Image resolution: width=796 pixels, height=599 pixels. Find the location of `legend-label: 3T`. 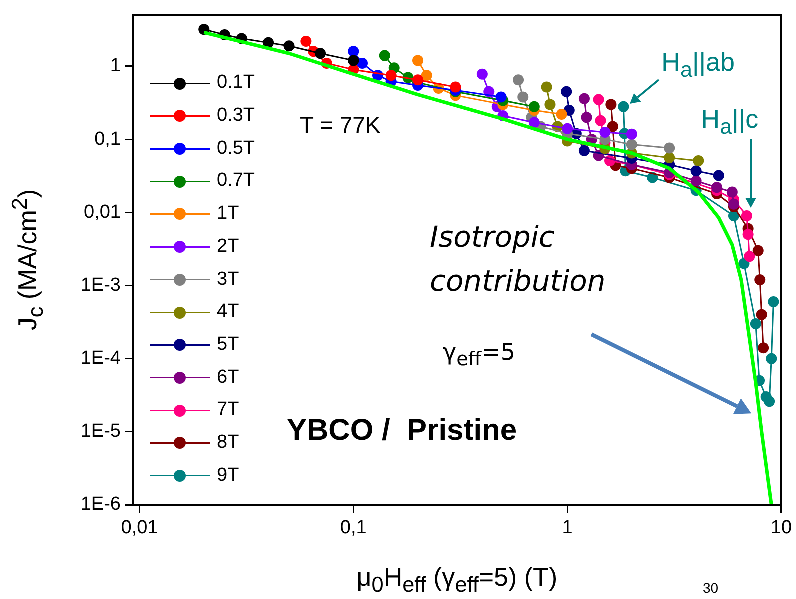

legend-label: 3T is located at coordinates (228, 280).